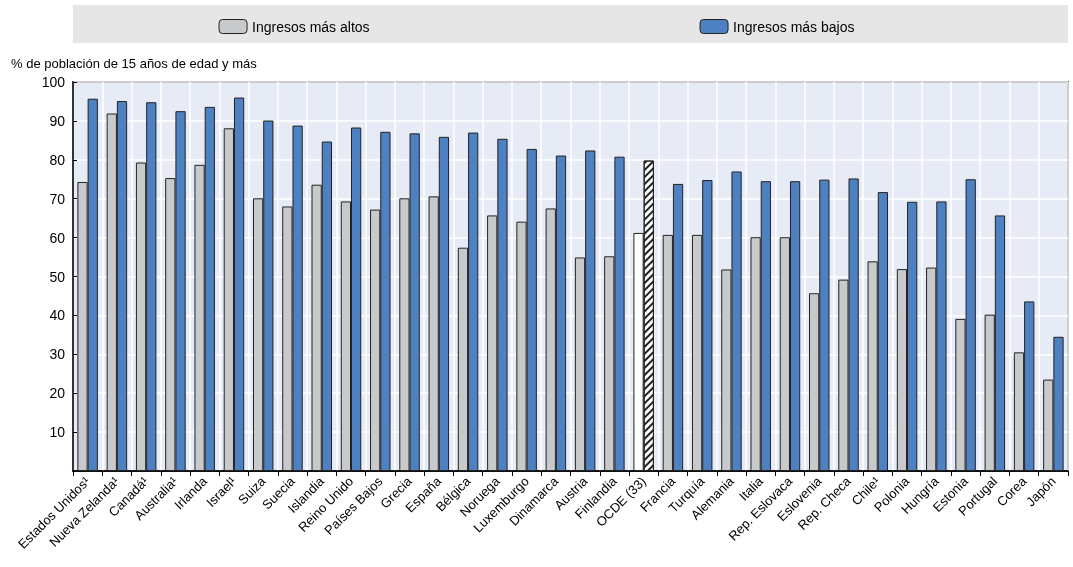 This screenshot has height=567, width=1073. I want to click on legend-label: Ingresos más bajos, so click(794, 26).